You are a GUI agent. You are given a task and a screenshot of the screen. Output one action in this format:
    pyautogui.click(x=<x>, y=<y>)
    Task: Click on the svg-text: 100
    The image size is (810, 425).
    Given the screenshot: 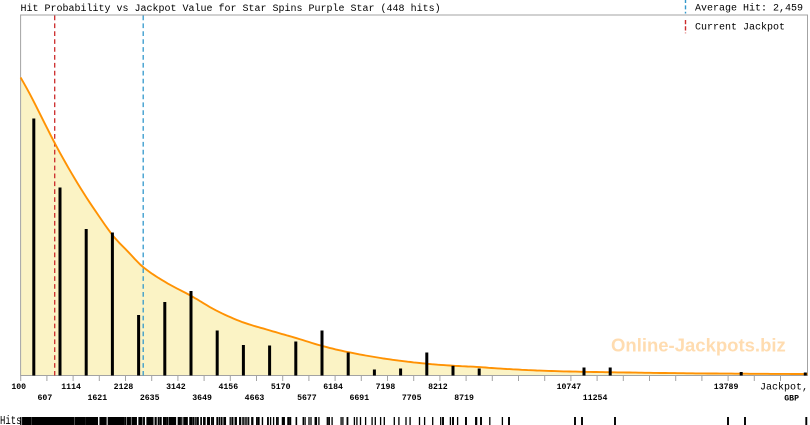 What is the action you would take?
    pyautogui.click(x=18, y=387)
    